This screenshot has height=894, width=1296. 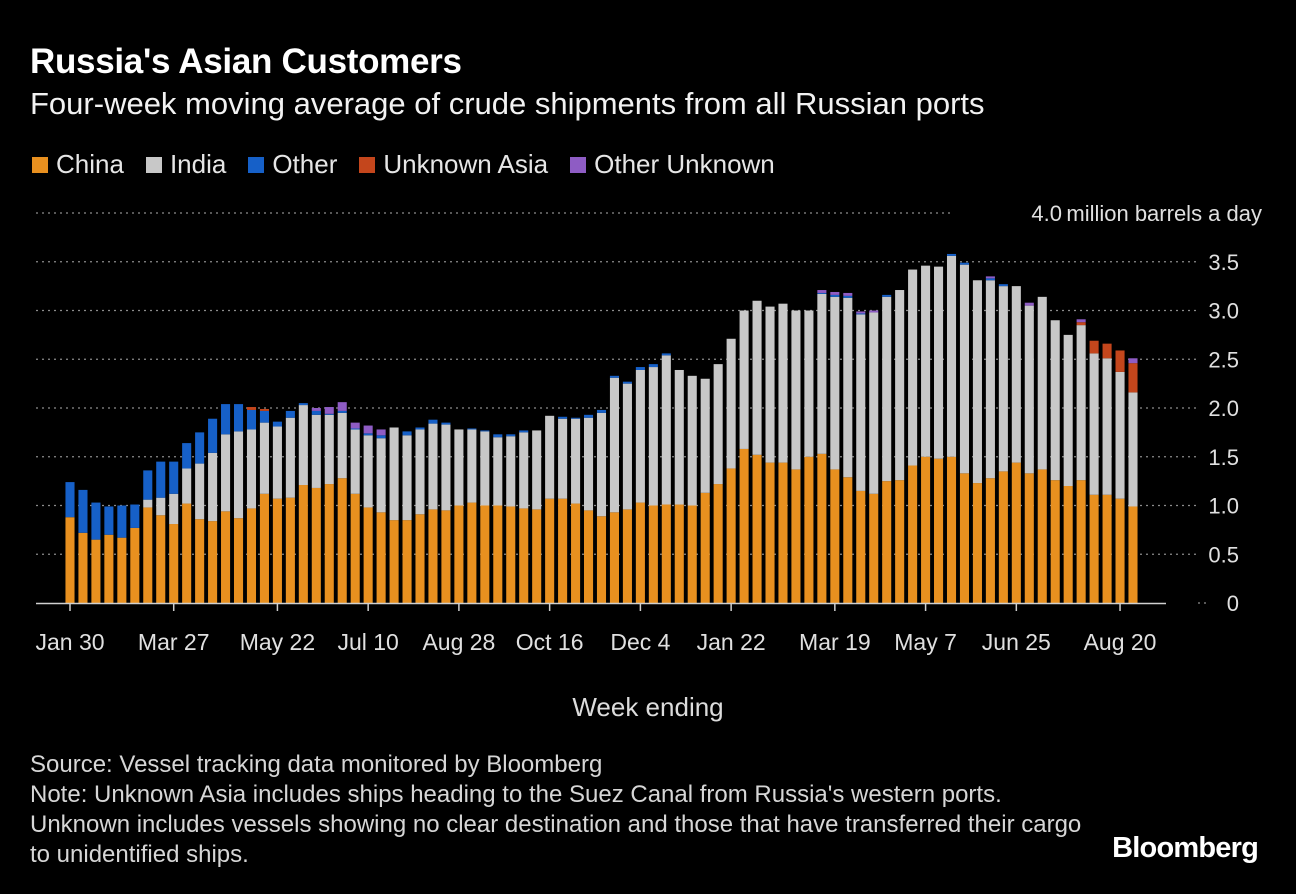 I want to click on x-tick-label: Mar 19, so click(x=835, y=642).